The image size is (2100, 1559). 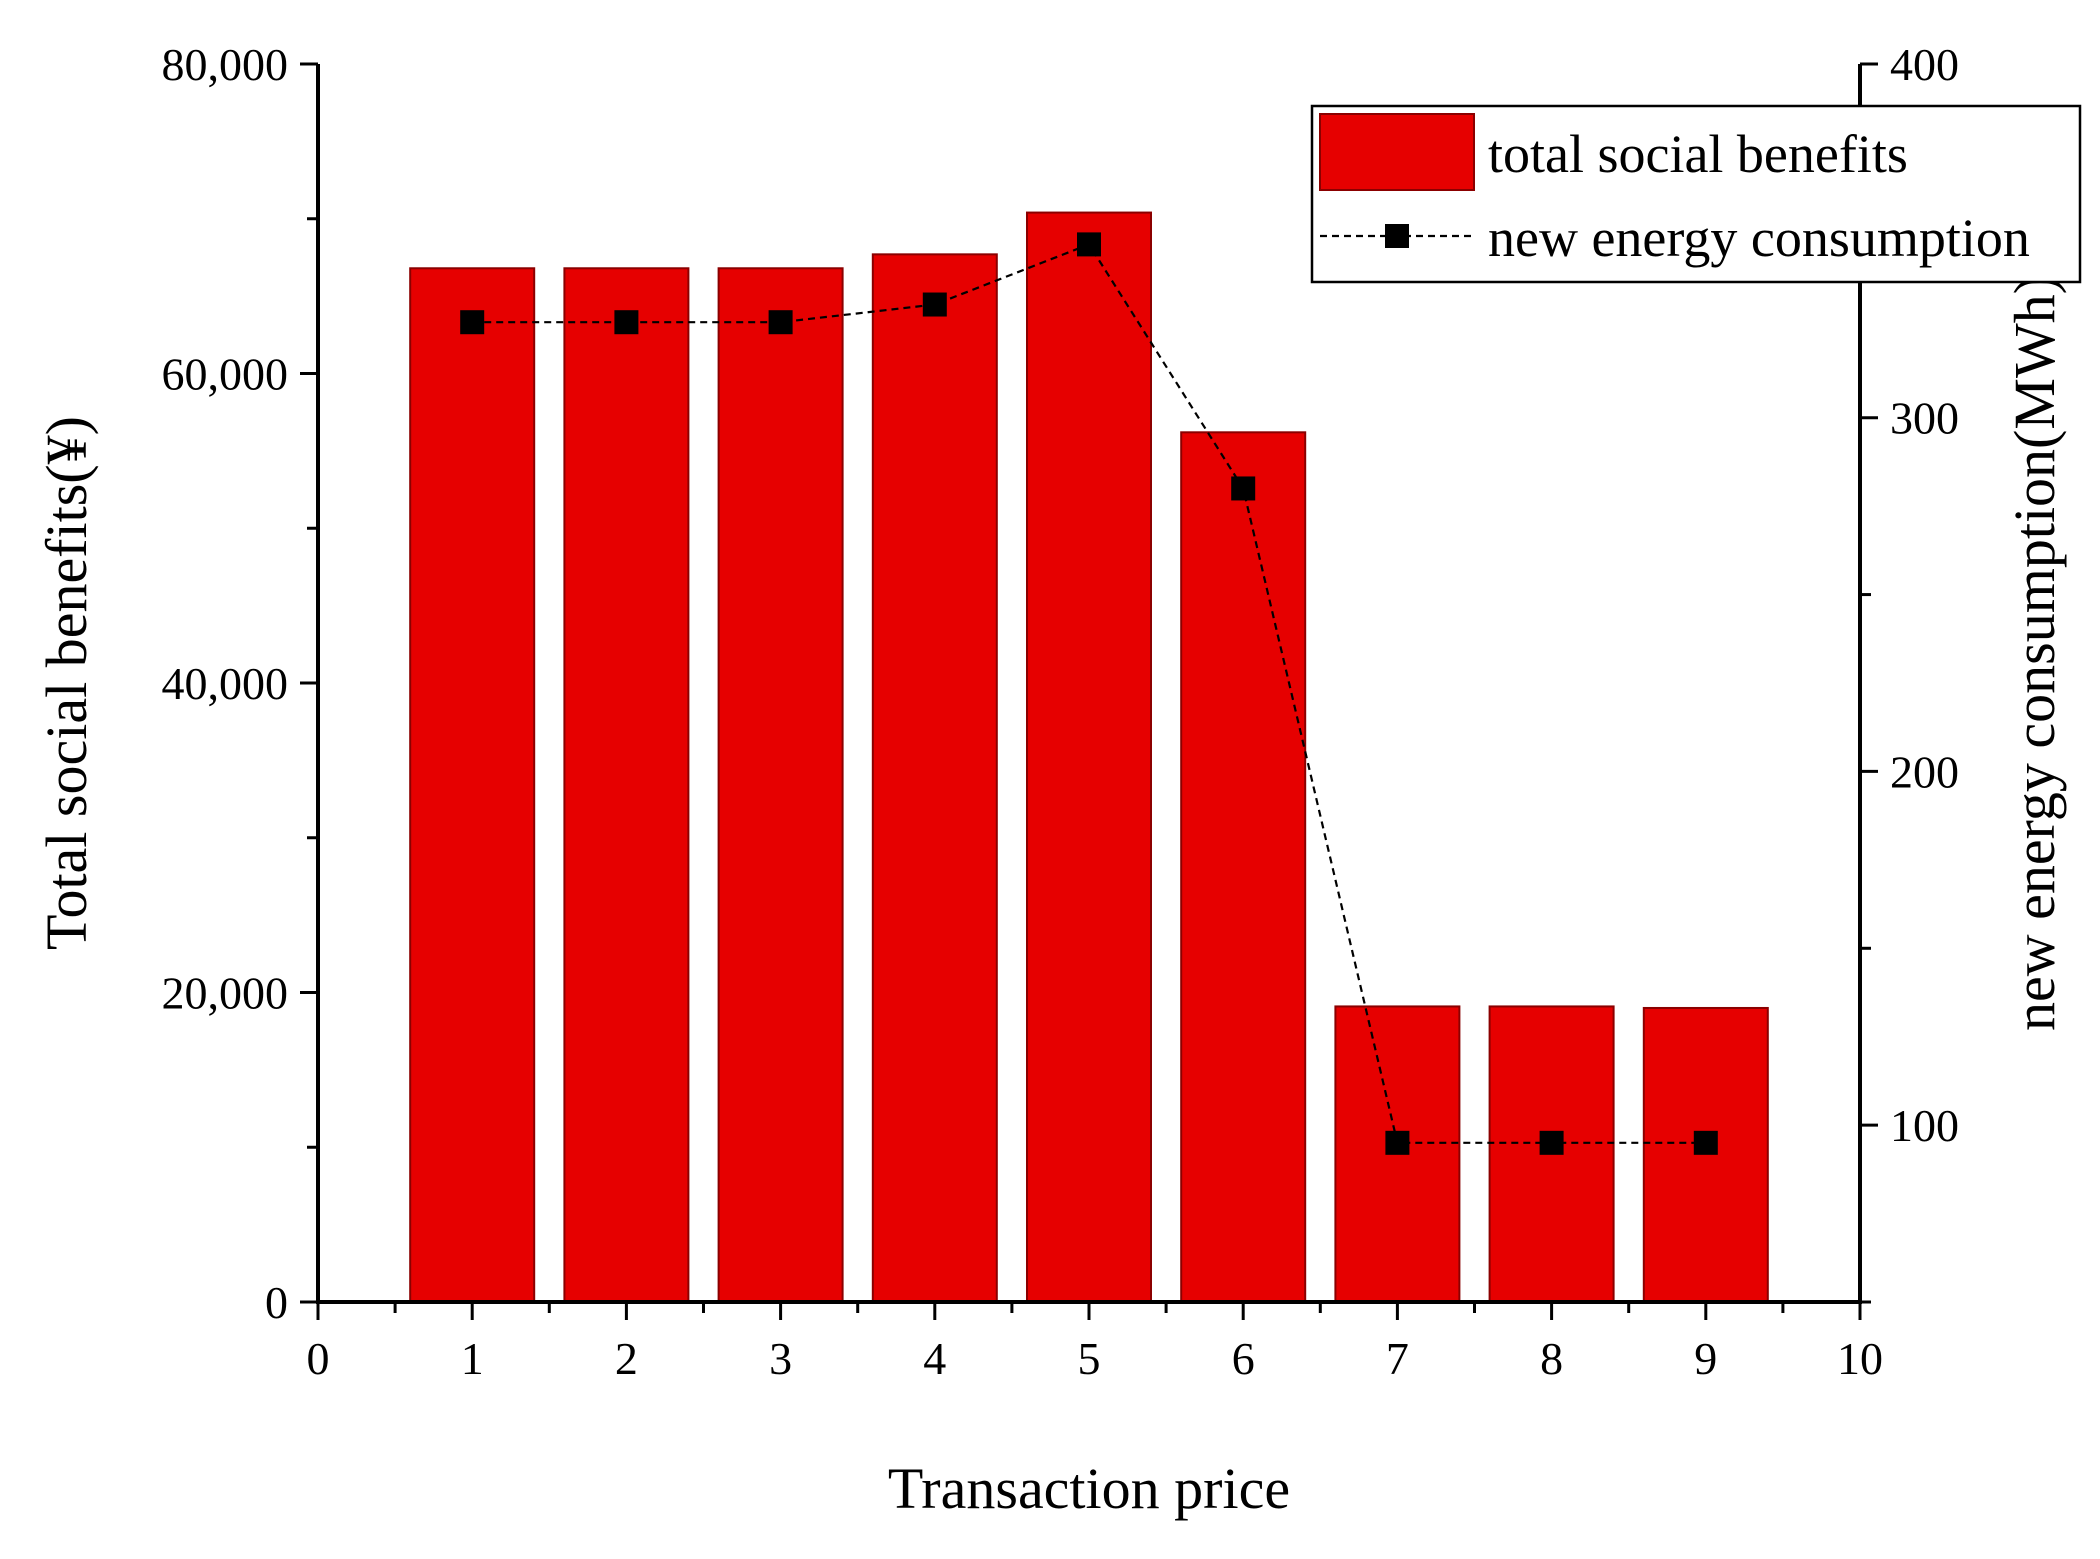 What do you see at coordinates (2034, 653) in the screenshot?
I see `y-right-axis-title: new energy consumption(MWh)` at bounding box center [2034, 653].